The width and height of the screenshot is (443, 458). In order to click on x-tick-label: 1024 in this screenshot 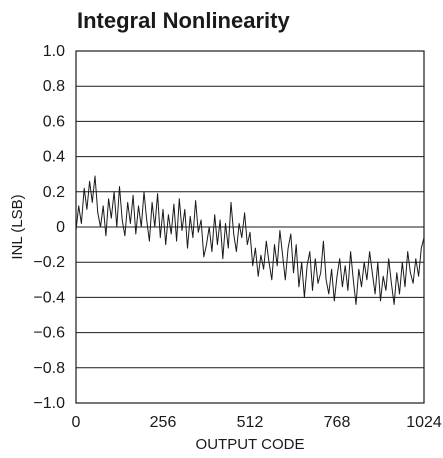, I will do `click(424, 422)`.